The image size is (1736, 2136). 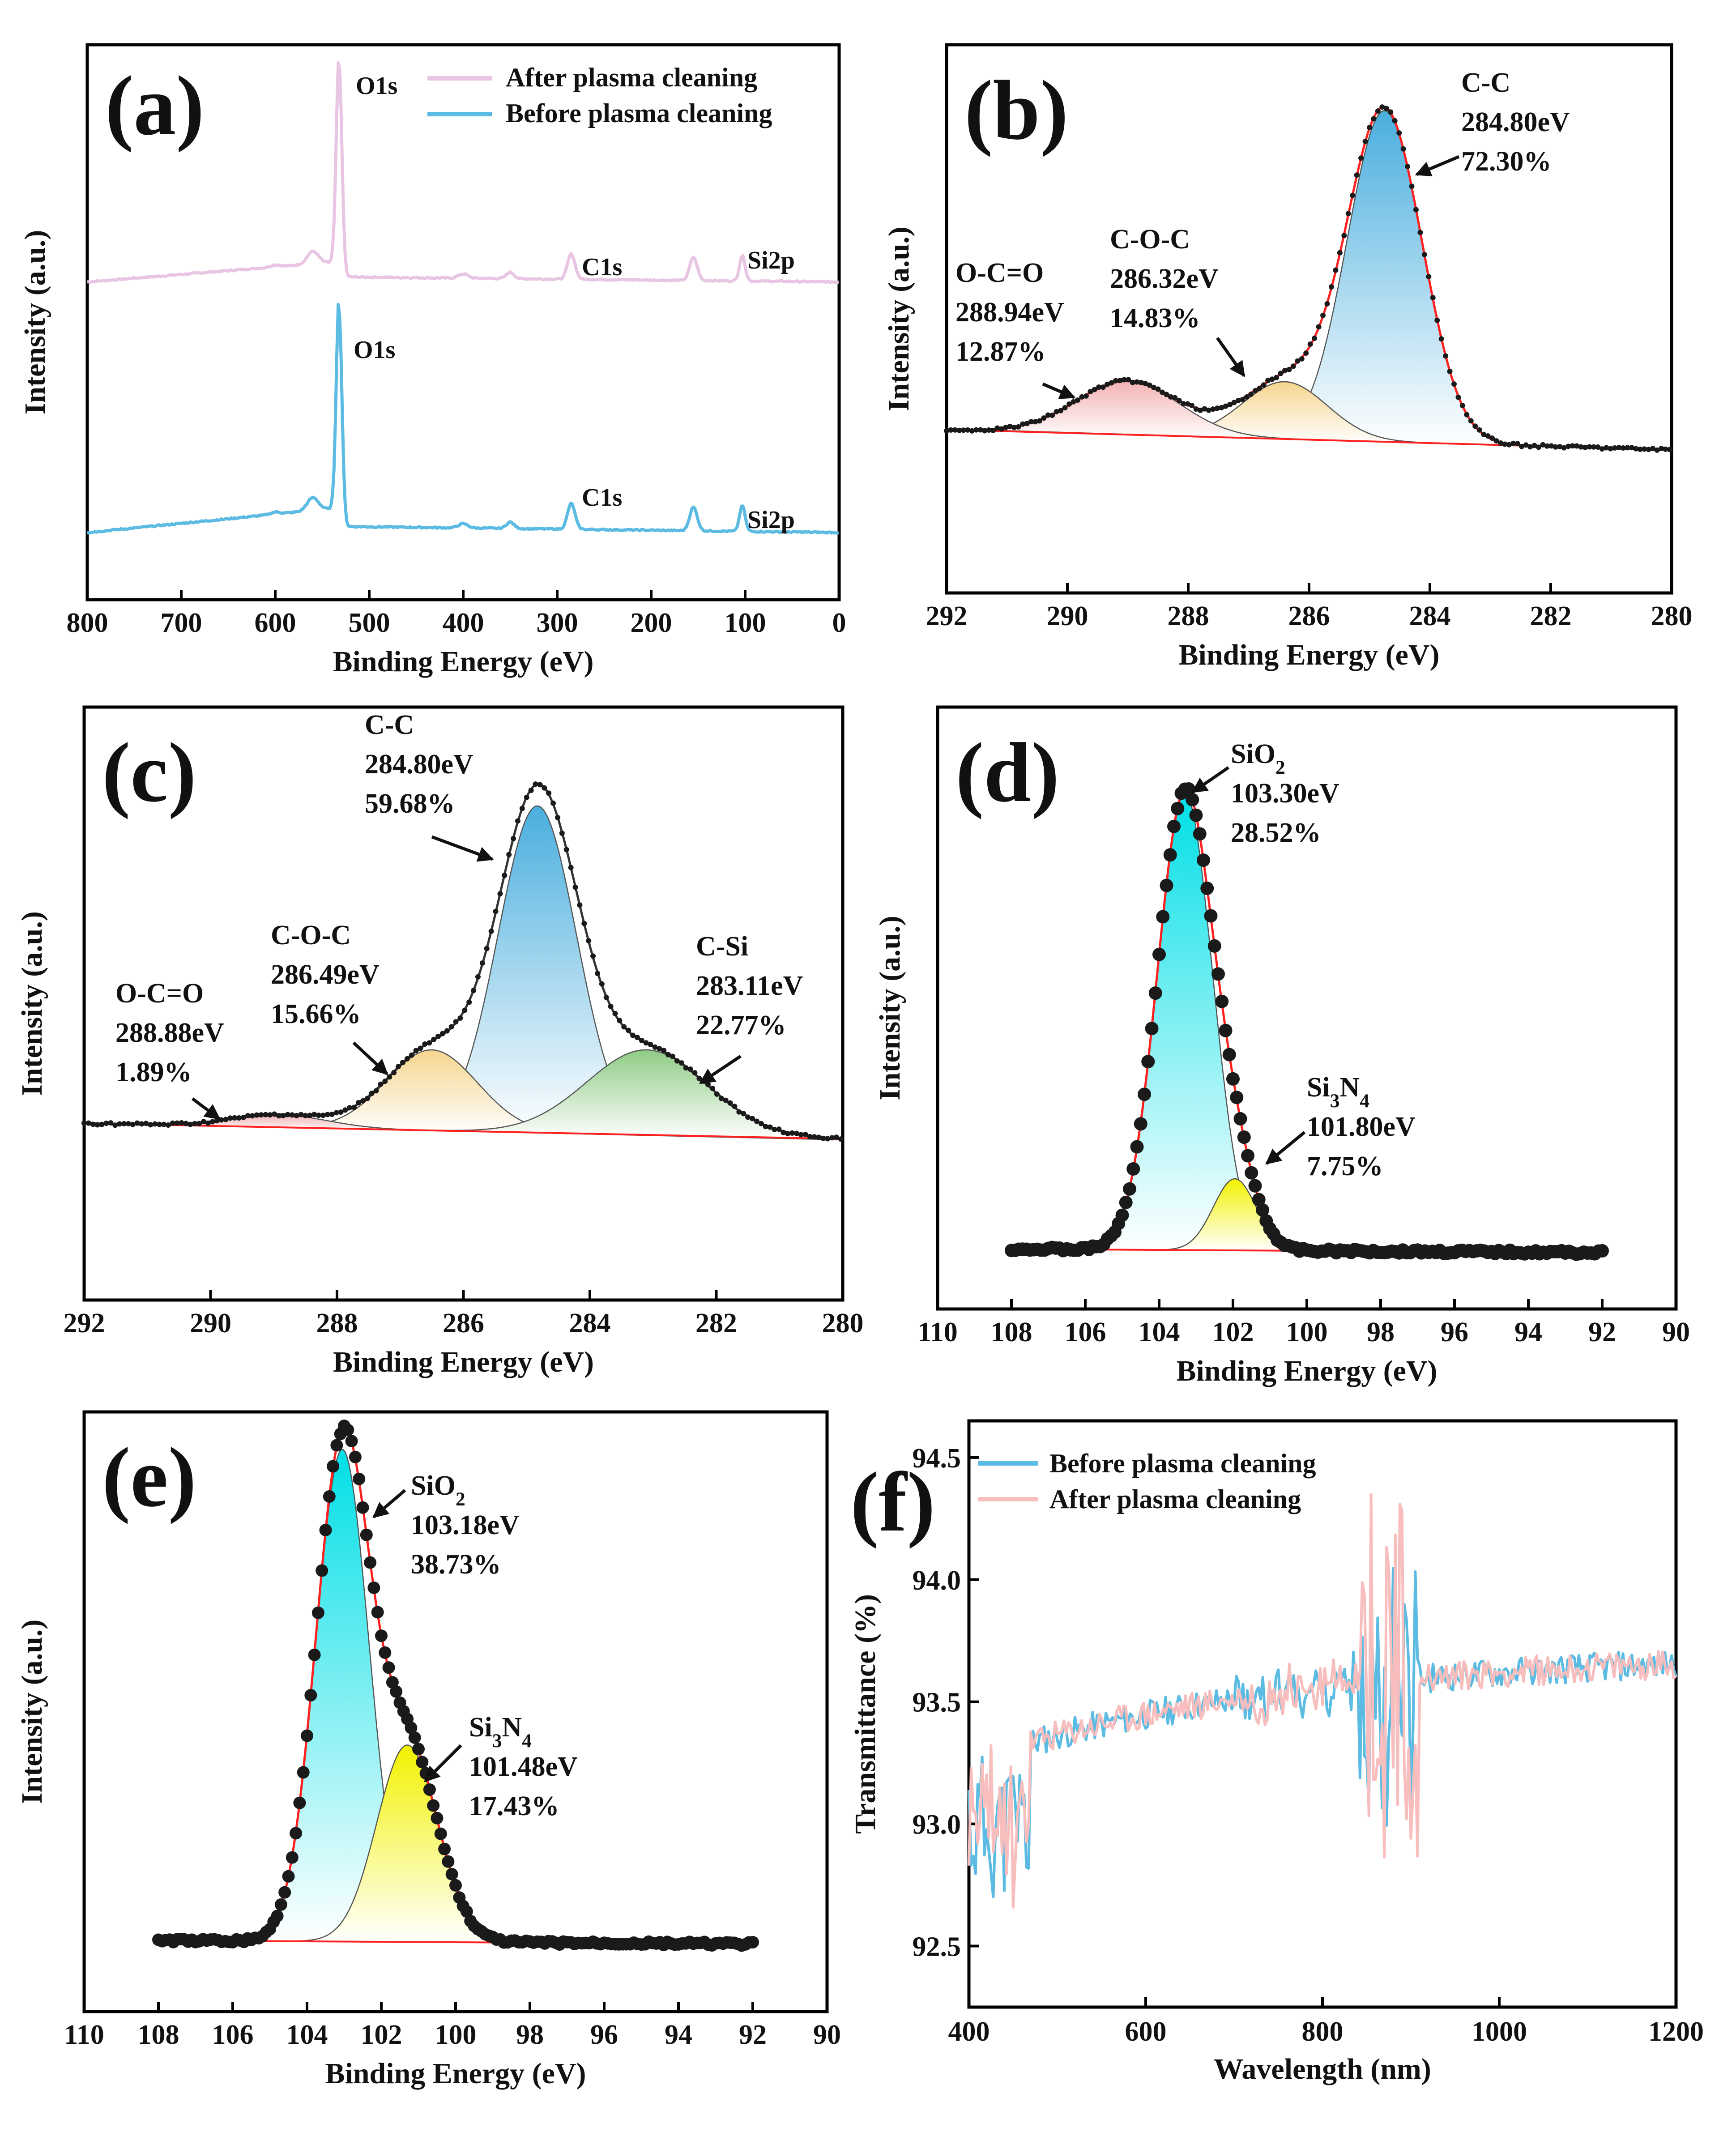 I want to click on label-SiO2-2: 38.73%, so click(x=456, y=1564).